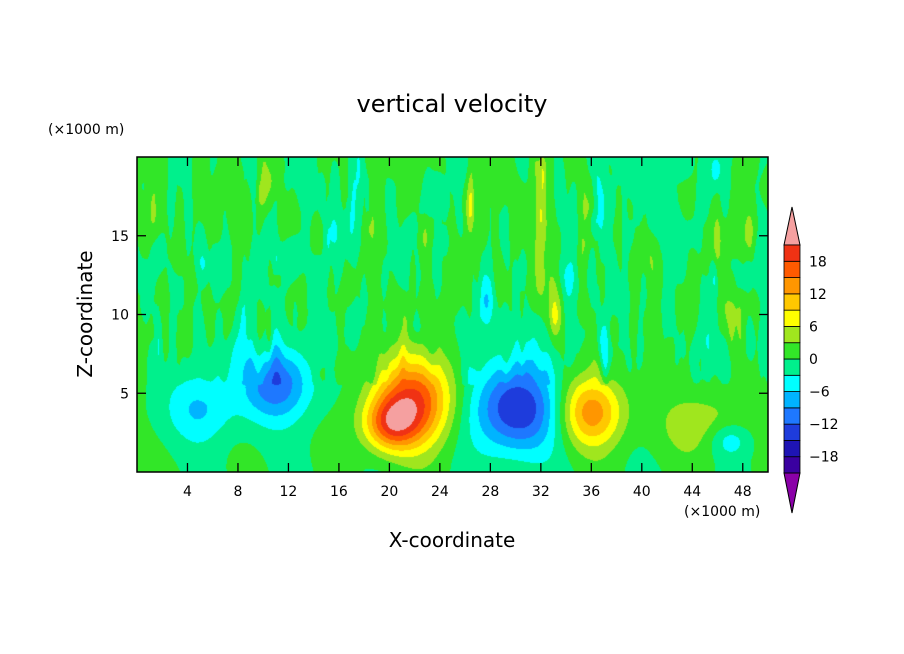 This screenshot has width=904, height=654. Describe the element at coordinates (591, 492) in the screenshot. I see `x-tick-label: 36` at that location.